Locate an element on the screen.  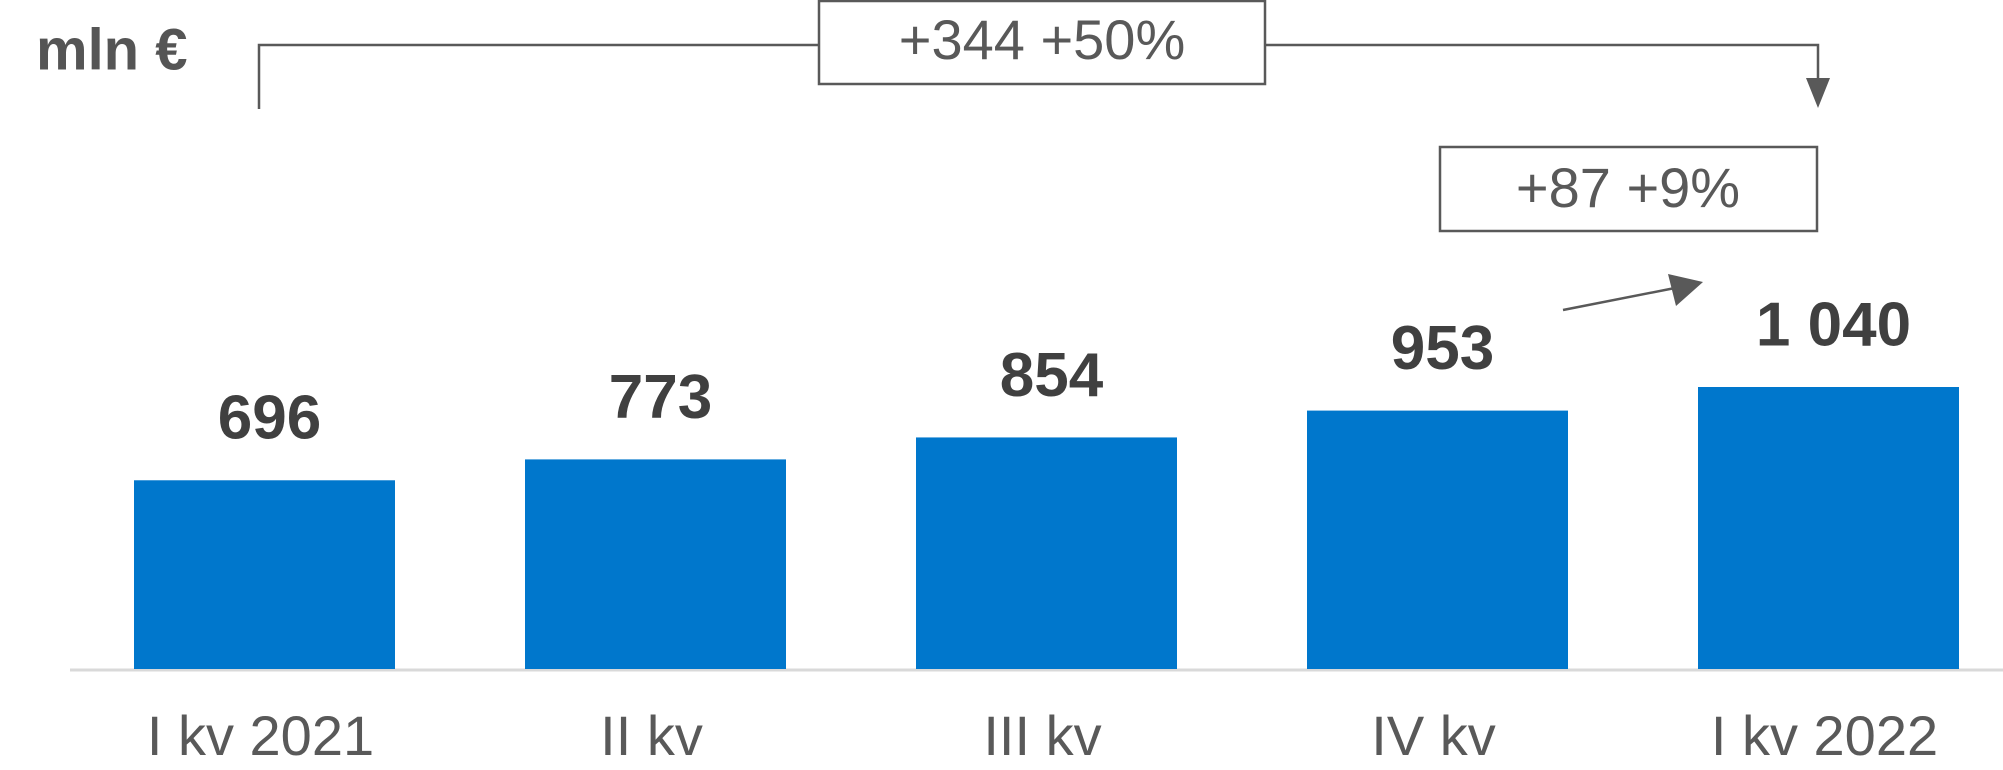
value-label: 1 040 is located at coordinates (1833, 324).